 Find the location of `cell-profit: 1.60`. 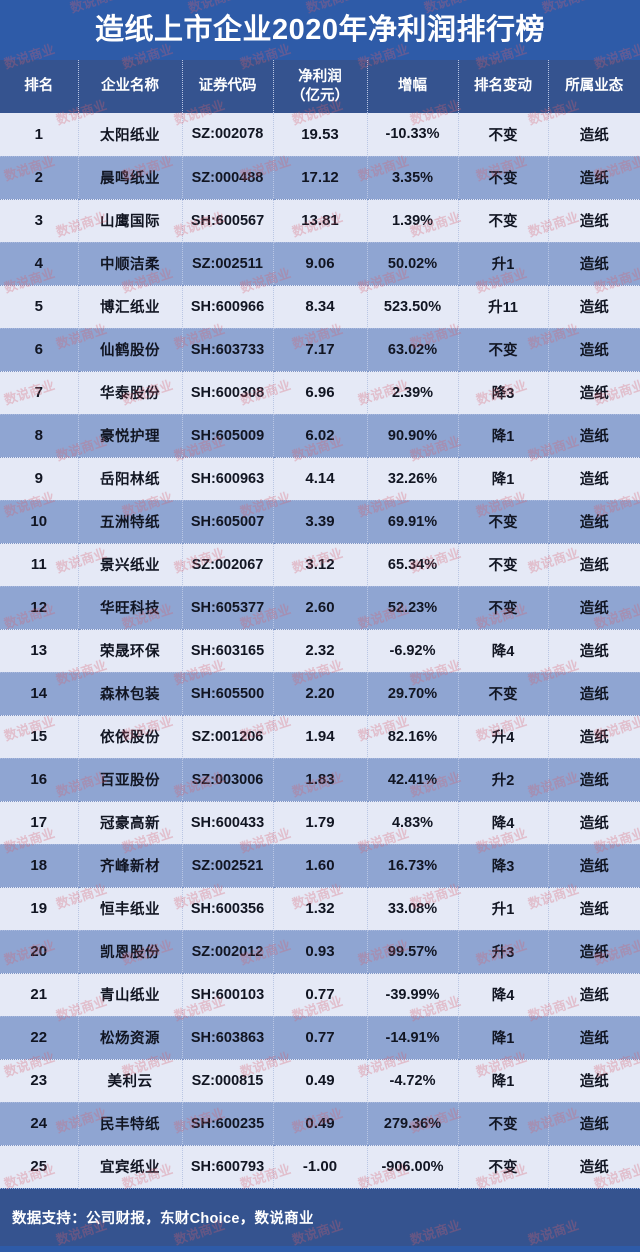

cell-profit: 1.60 is located at coordinates (320, 866).